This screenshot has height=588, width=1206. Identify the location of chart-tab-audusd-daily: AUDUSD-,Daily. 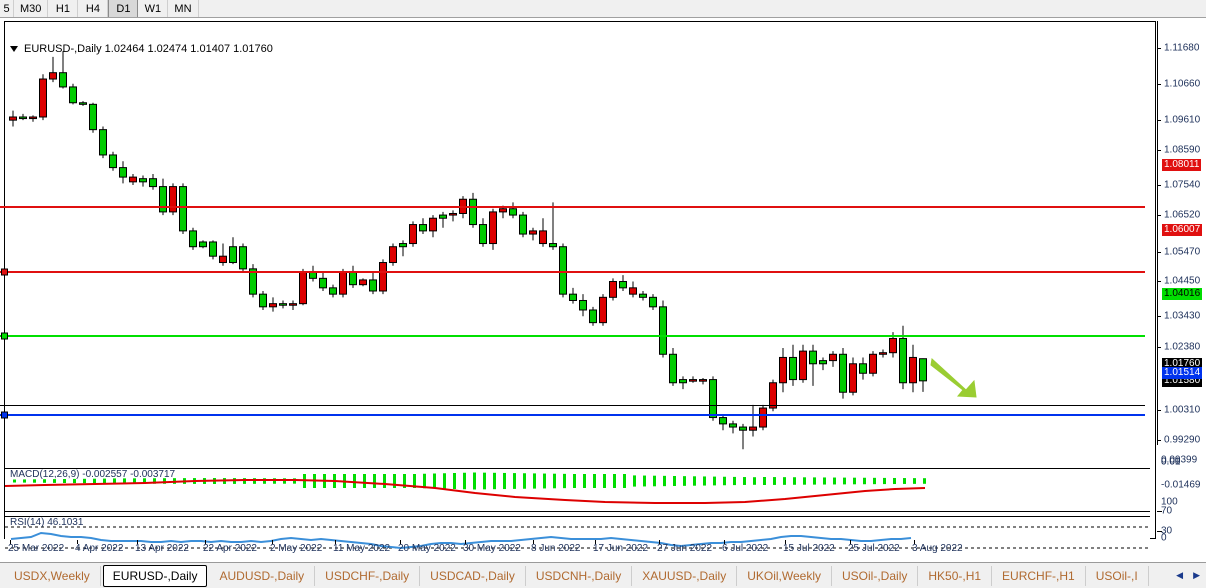
(262, 575).